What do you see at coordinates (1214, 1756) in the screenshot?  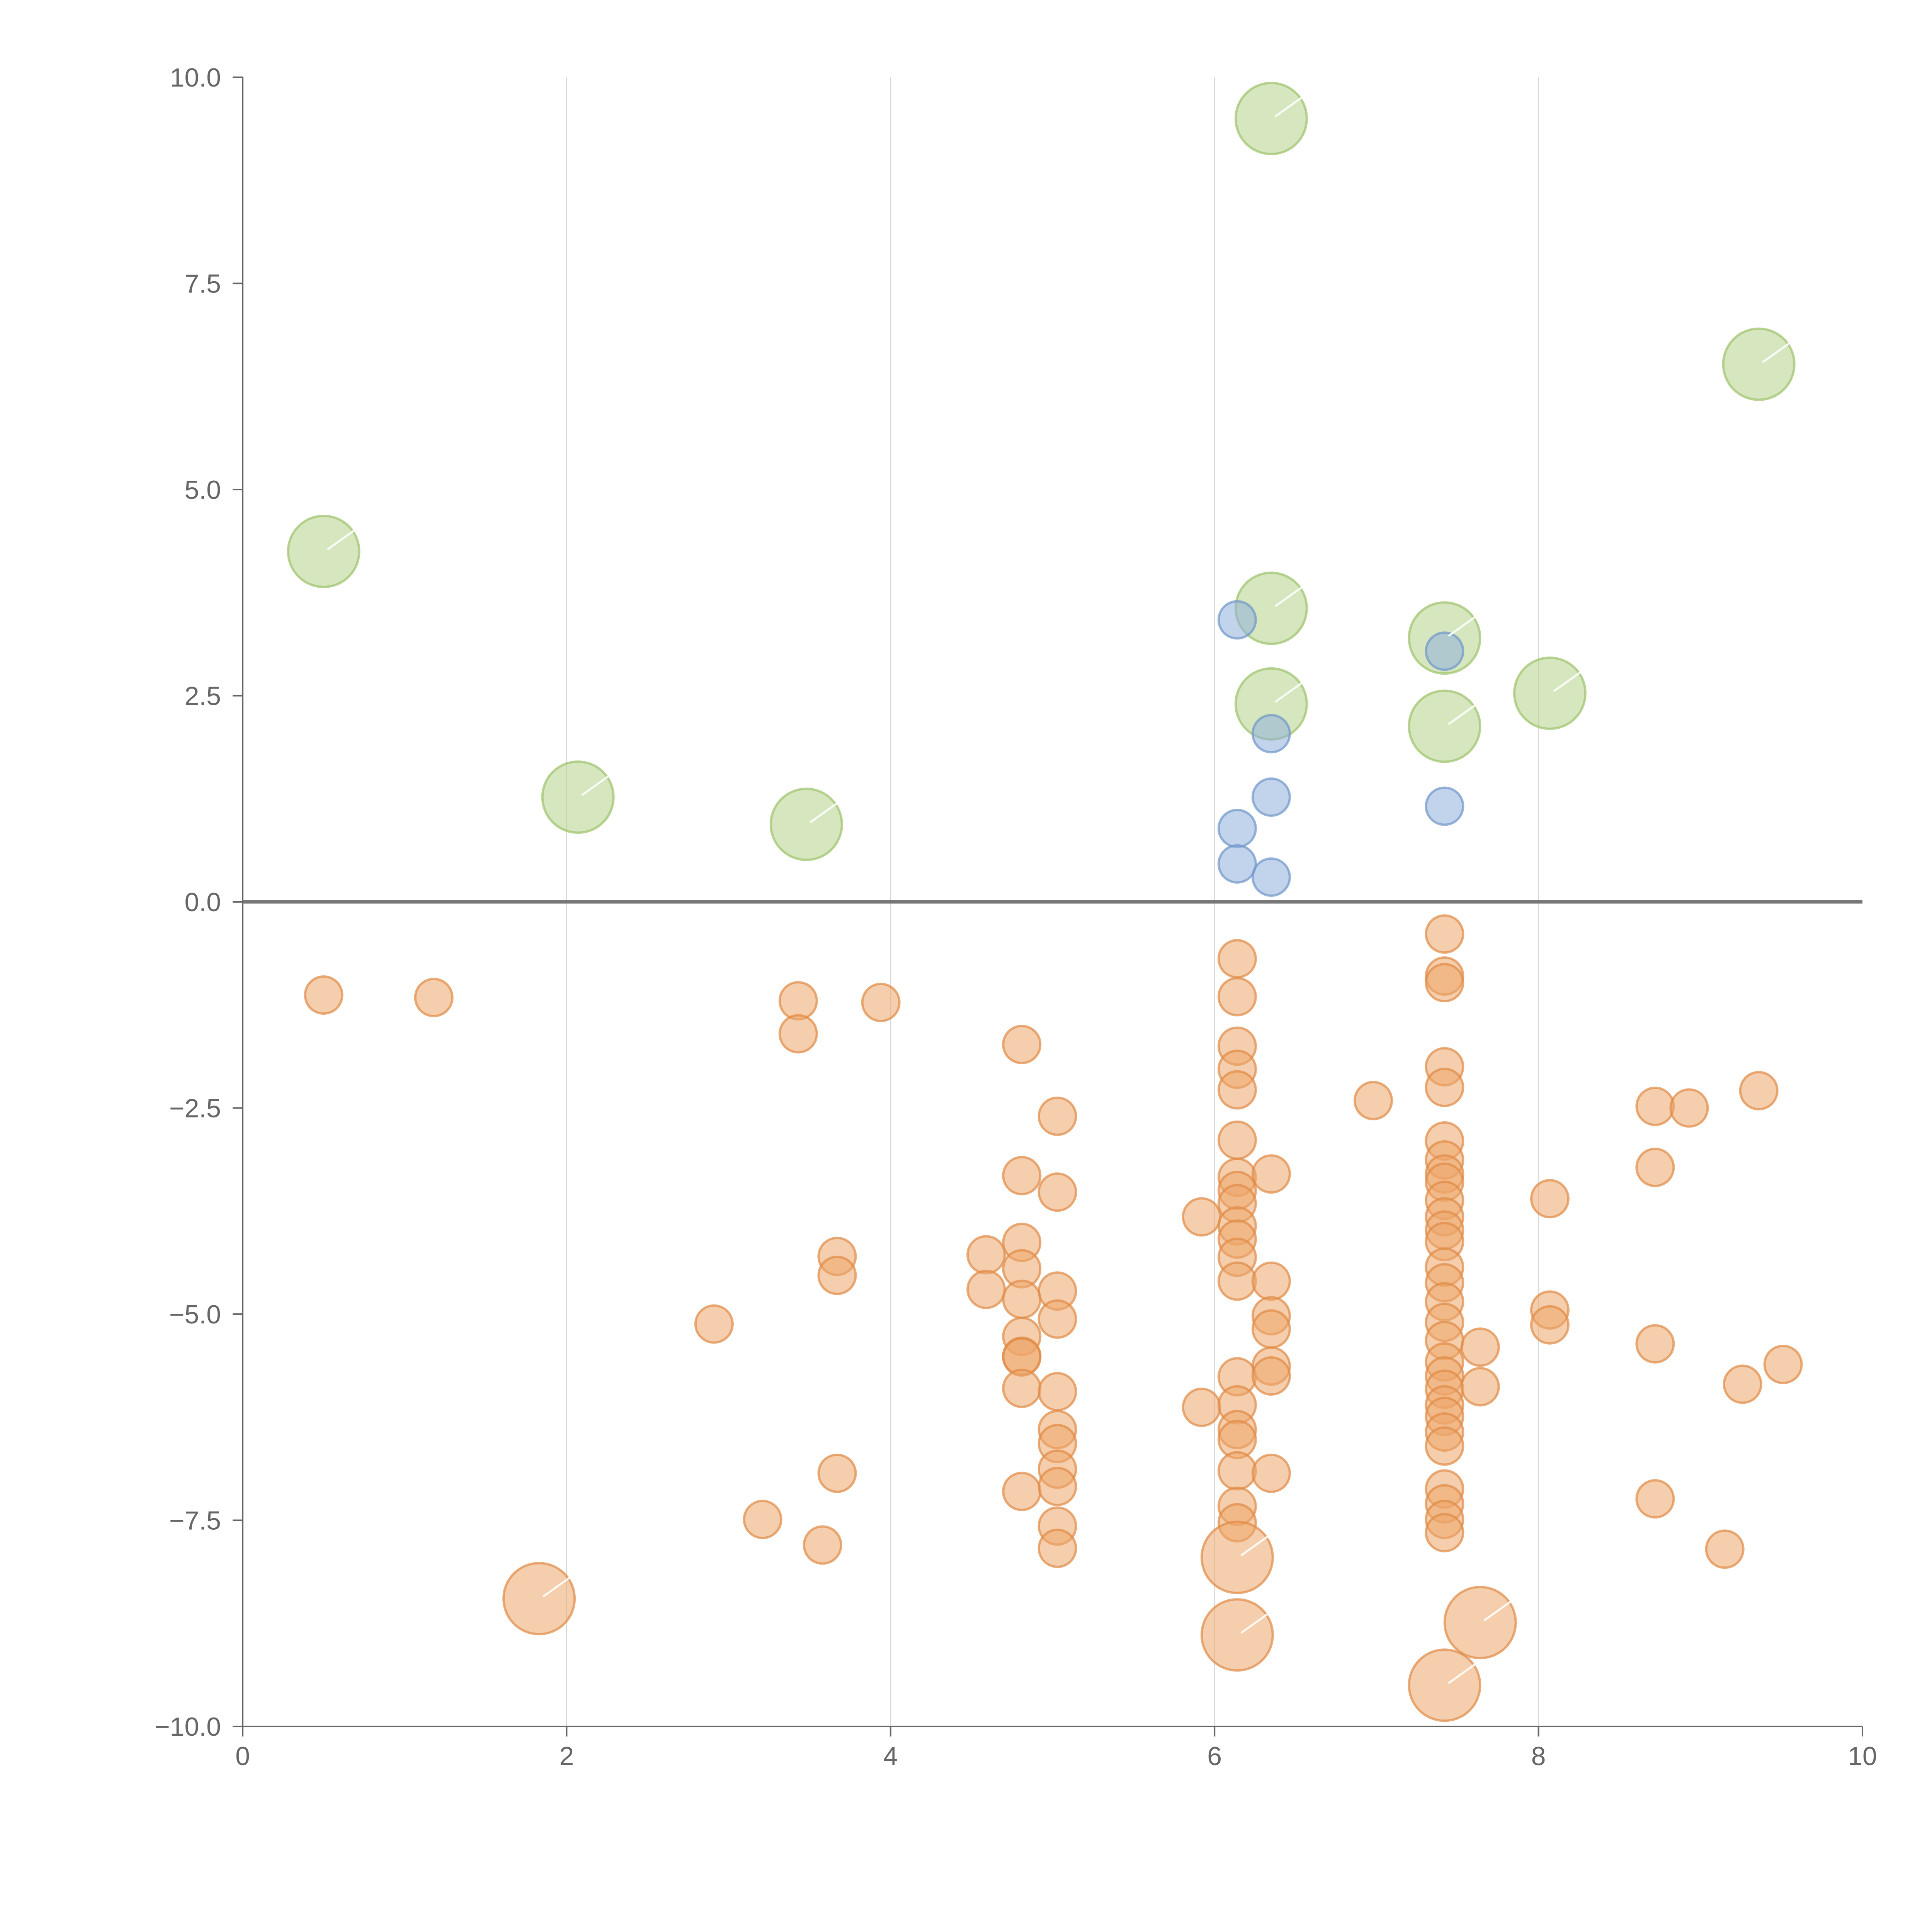 I see `x-tick-label: 6` at bounding box center [1214, 1756].